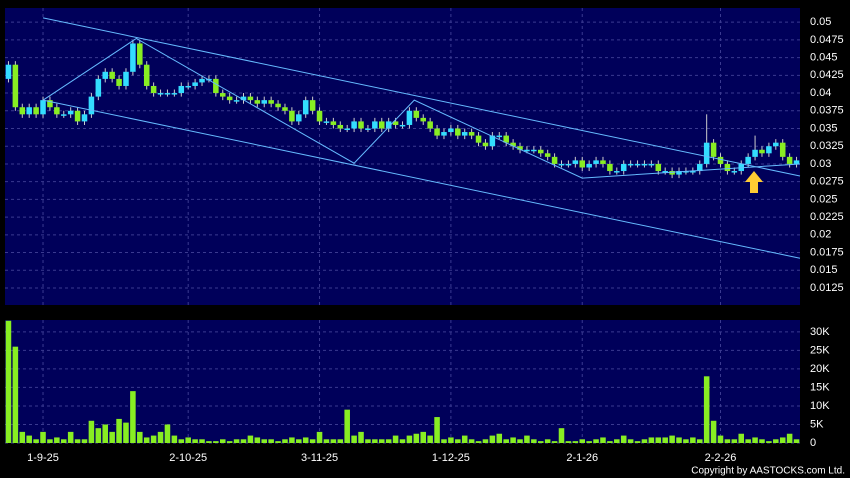  I want to click on y-tick-label: 0.0375, so click(827, 111).